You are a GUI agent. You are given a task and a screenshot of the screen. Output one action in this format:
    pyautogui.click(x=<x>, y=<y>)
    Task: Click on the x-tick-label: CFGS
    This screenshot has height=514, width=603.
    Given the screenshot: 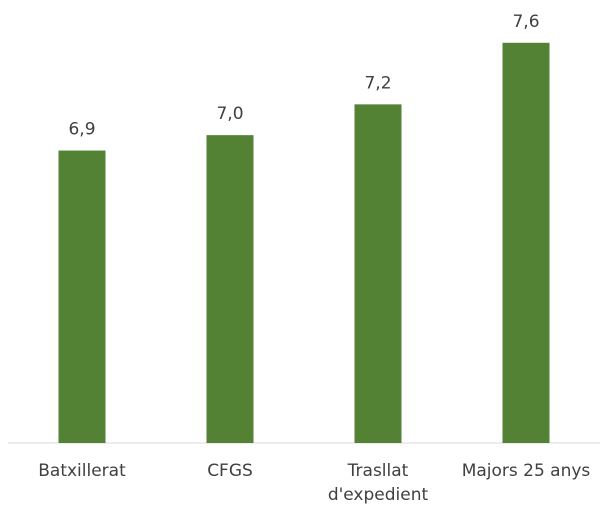 What is the action you would take?
    pyautogui.click(x=230, y=471)
    